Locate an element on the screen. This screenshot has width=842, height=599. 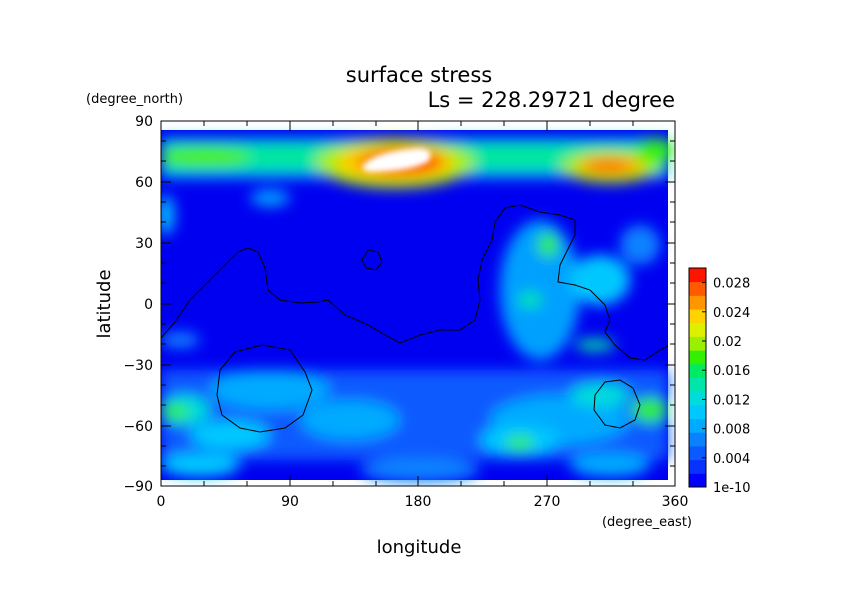
y-tick-label: 30 is located at coordinates (144, 244).